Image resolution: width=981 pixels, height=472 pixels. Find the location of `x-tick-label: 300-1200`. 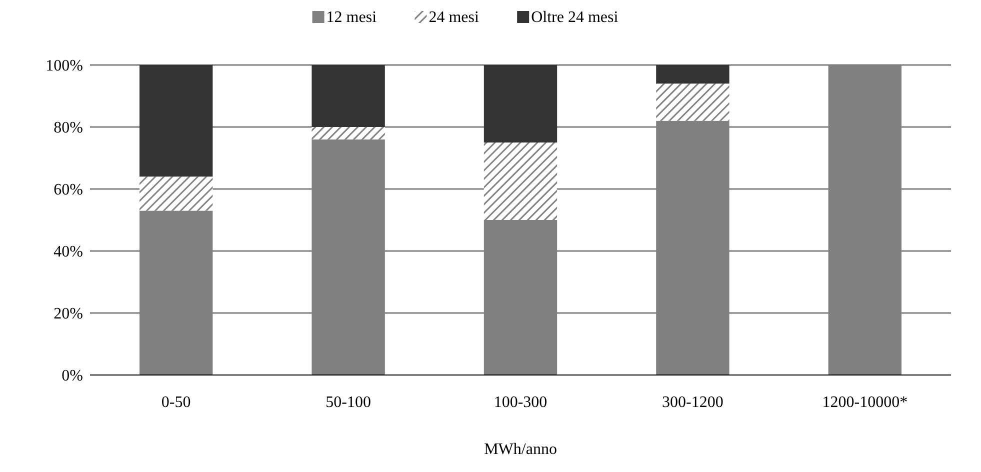

x-tick-label: 300-1200 is located at coordinates (693, 402).